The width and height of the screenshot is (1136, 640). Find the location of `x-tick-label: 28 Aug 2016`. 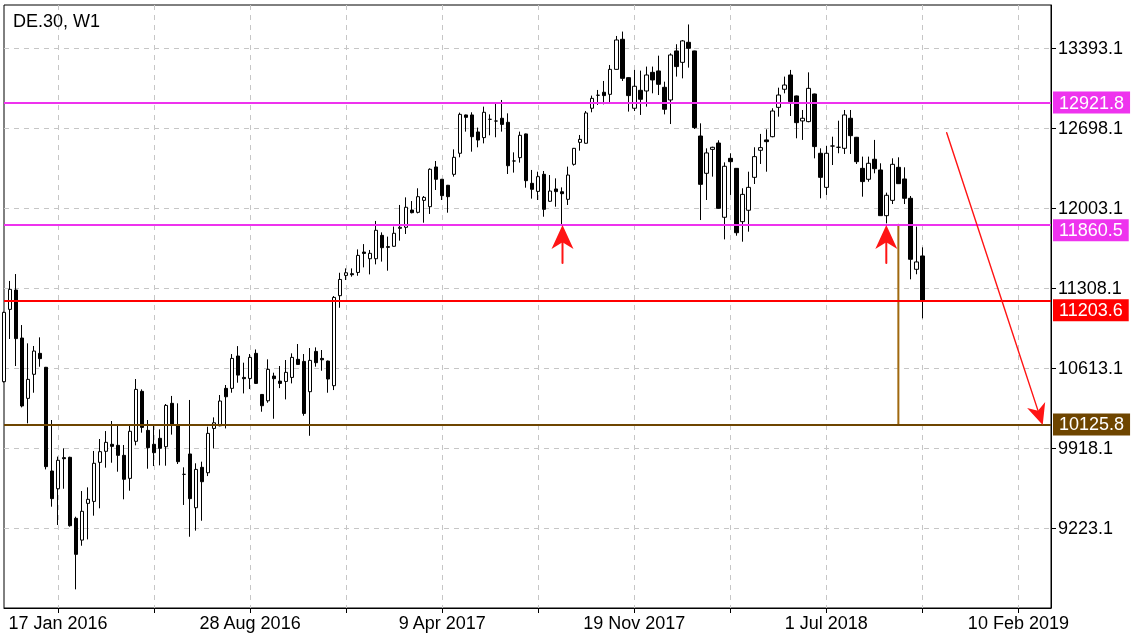

x-tick-label: 28 Aug 2016 is located at coordinates (250, 623).